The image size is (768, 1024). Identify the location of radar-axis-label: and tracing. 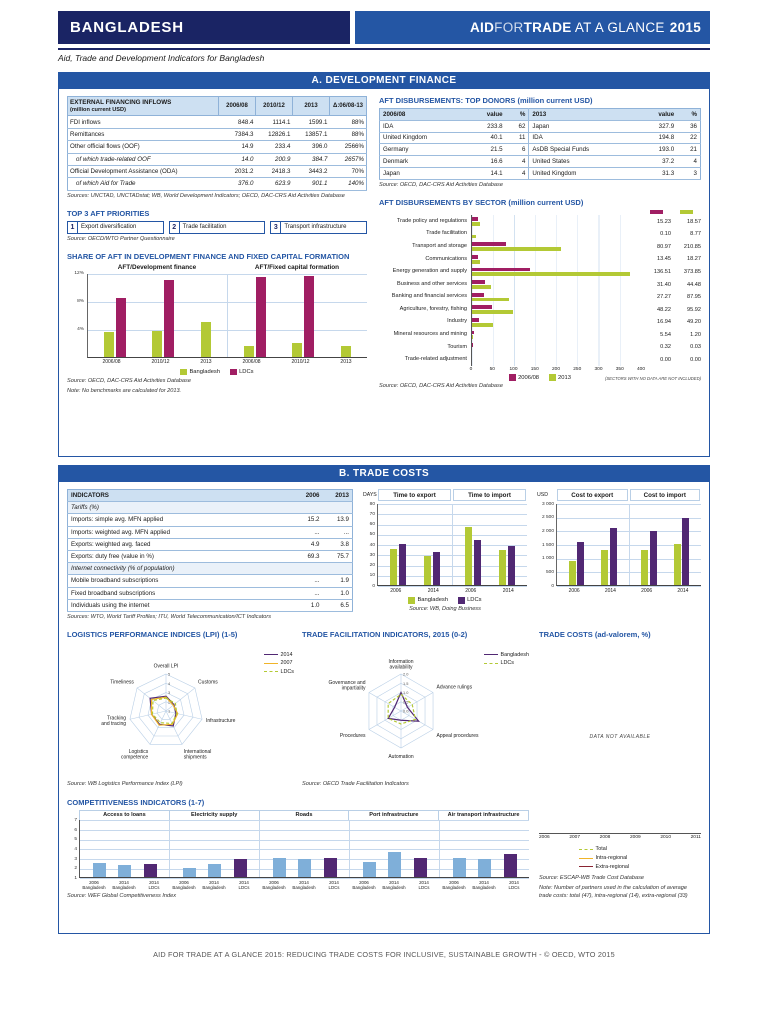
(113, 724).